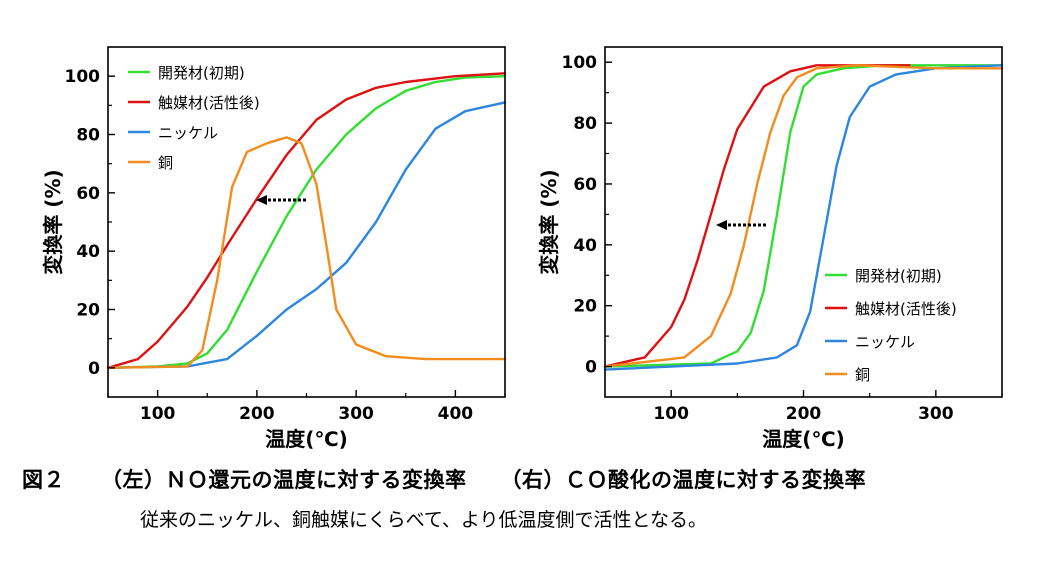  What do you see at coordinates (456, 414) in the screenshot?
I see `x-tick-label: 400` at bounding box center [456, 414].